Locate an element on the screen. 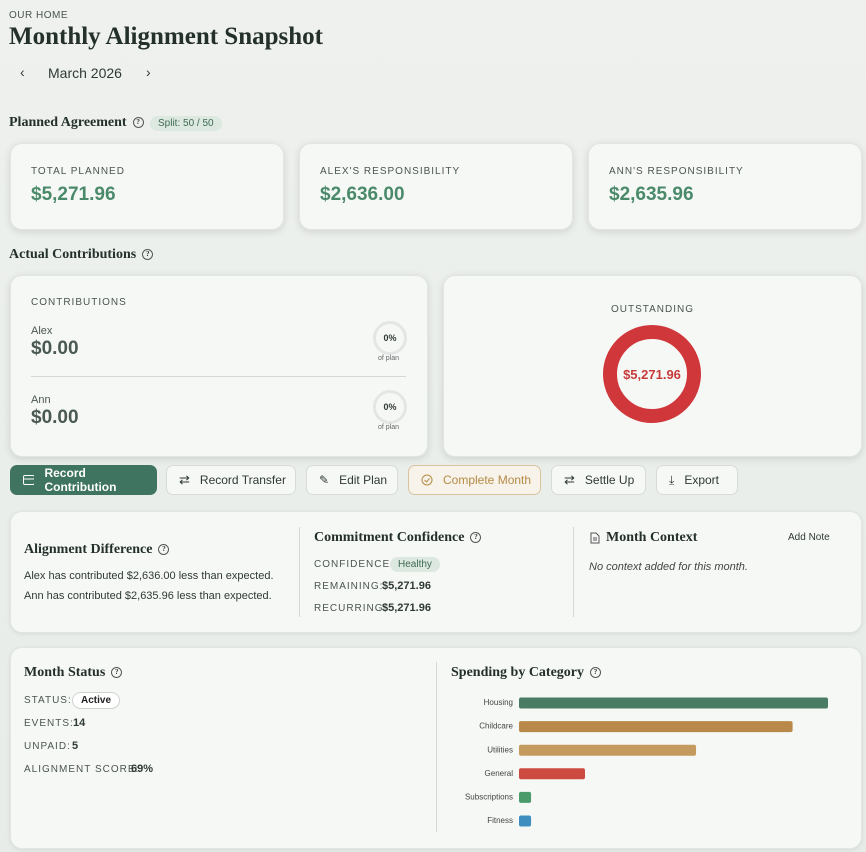 The image size is (866, 852). panel-title-text: Alignment Difference is located at coordinates (88, 549).